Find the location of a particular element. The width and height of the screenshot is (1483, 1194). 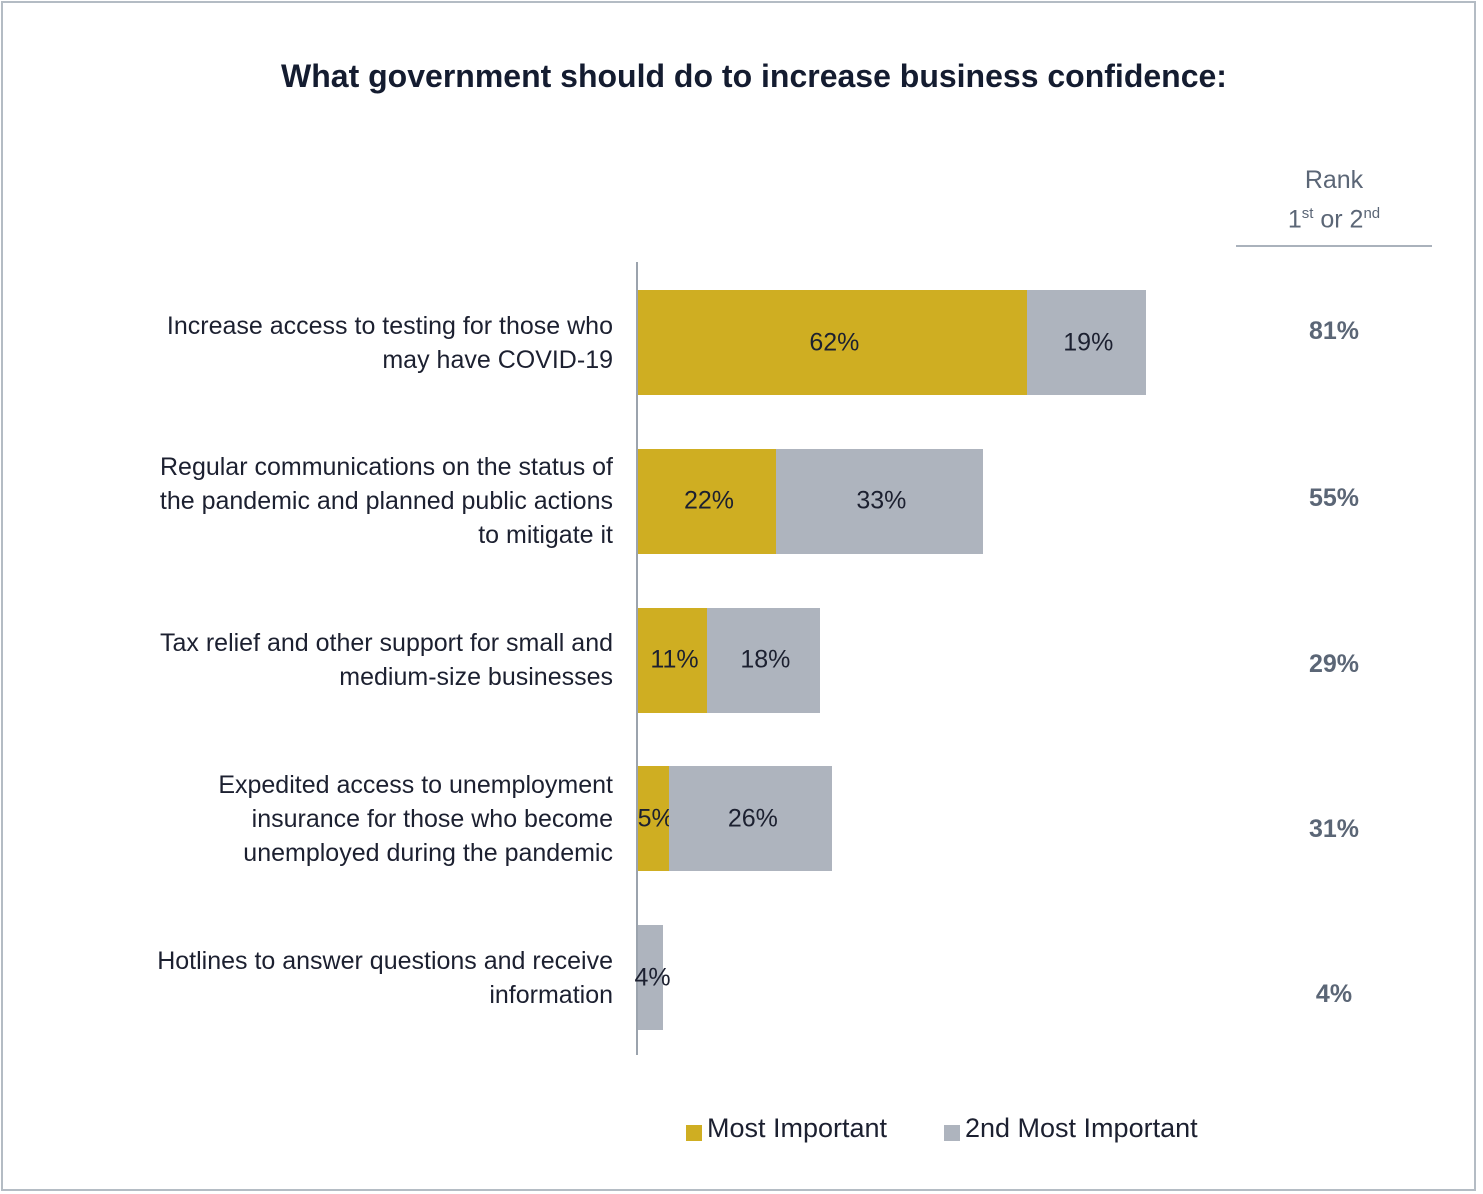

category-label-line: Expedited access to unemployment is located at coordinates (415, 784).